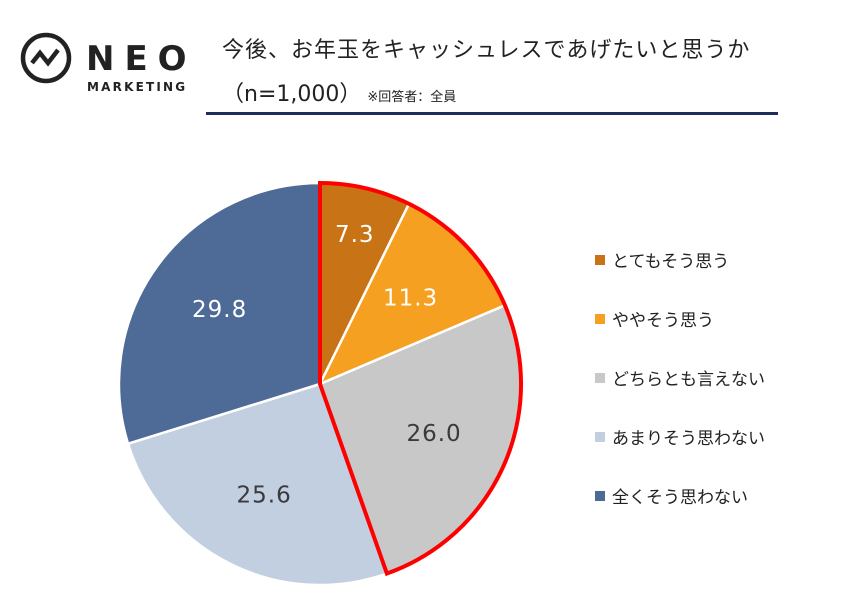 Image resolution: width=842 pixels, height=605 pixels. What do you see at coordinates (688, 439) in the screenshot?
I see `legend-label-3: あまりそう思わない` at bounding box center [688, 439].